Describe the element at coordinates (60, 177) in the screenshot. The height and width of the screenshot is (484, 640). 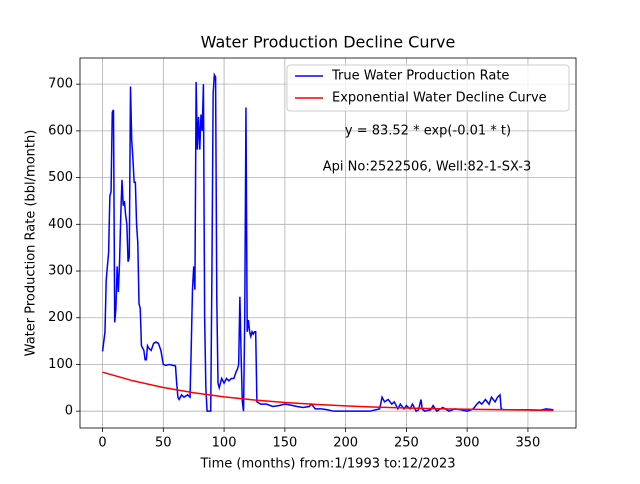
I see `y-tick-label: 500` at that location.